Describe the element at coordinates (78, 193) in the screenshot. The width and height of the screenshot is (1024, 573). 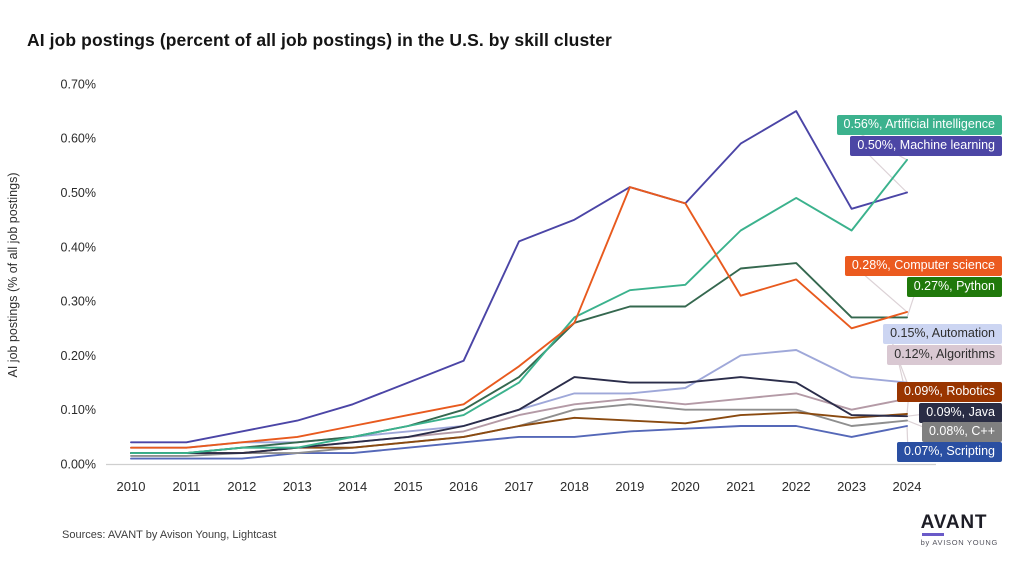
I see `y-tick-label: 0.50%` at that location.